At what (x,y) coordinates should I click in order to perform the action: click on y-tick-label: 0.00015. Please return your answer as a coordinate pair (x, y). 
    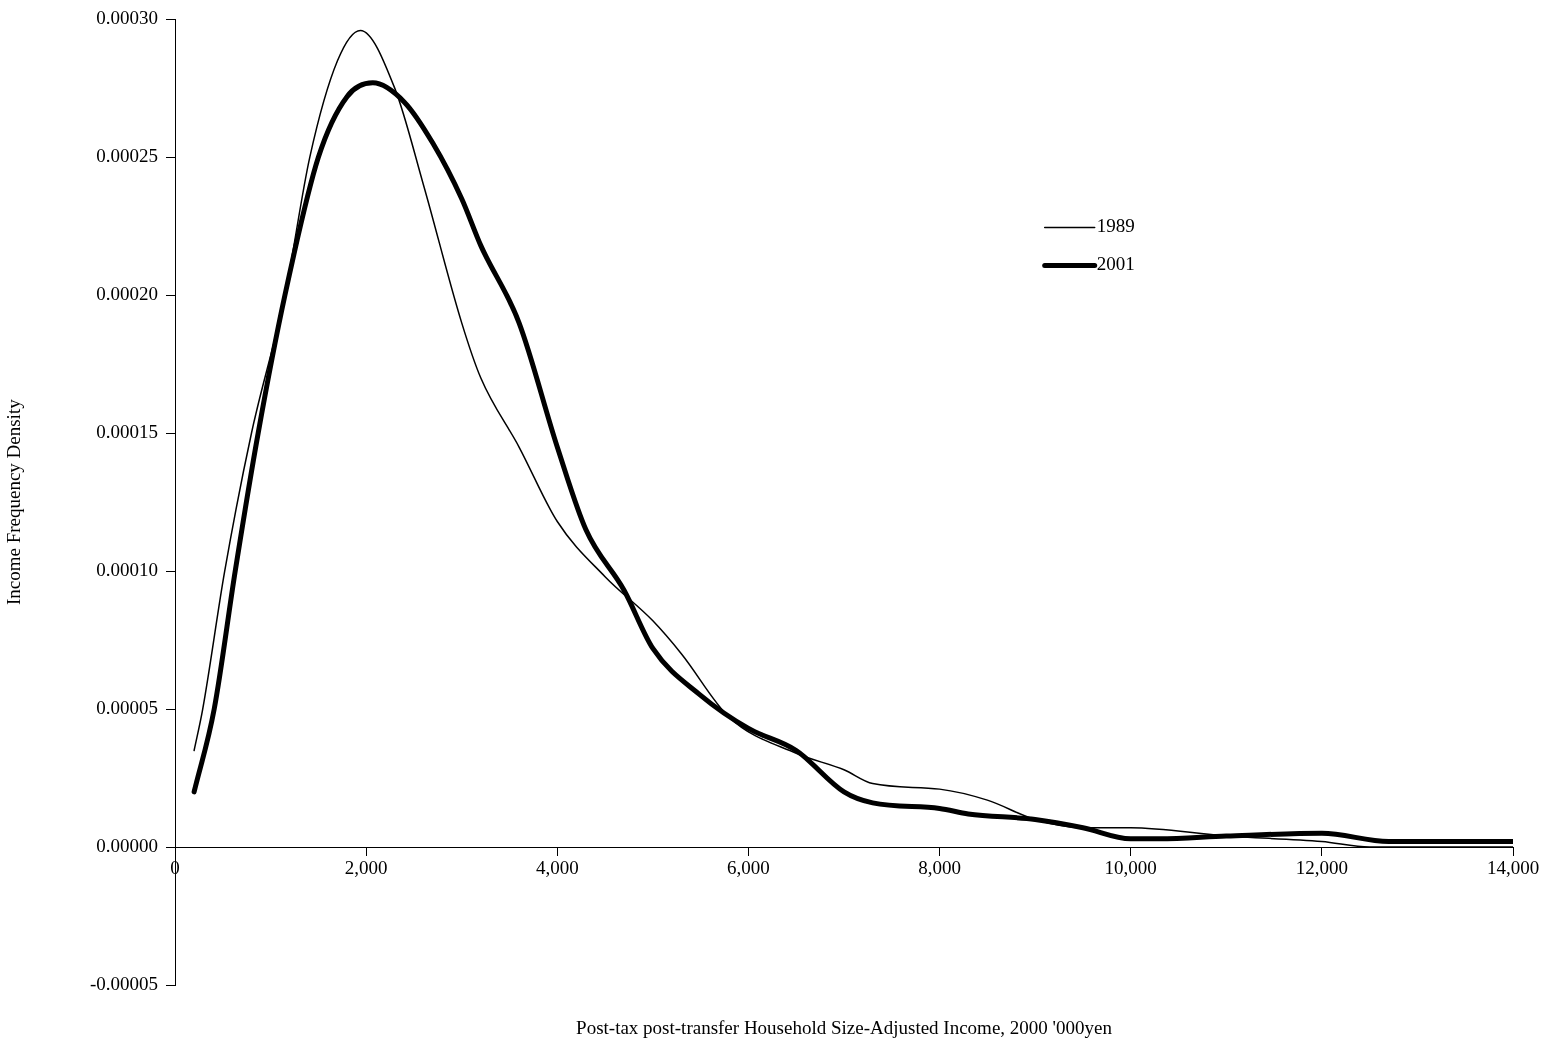
    Looking at the image, I should click on (127, 432).